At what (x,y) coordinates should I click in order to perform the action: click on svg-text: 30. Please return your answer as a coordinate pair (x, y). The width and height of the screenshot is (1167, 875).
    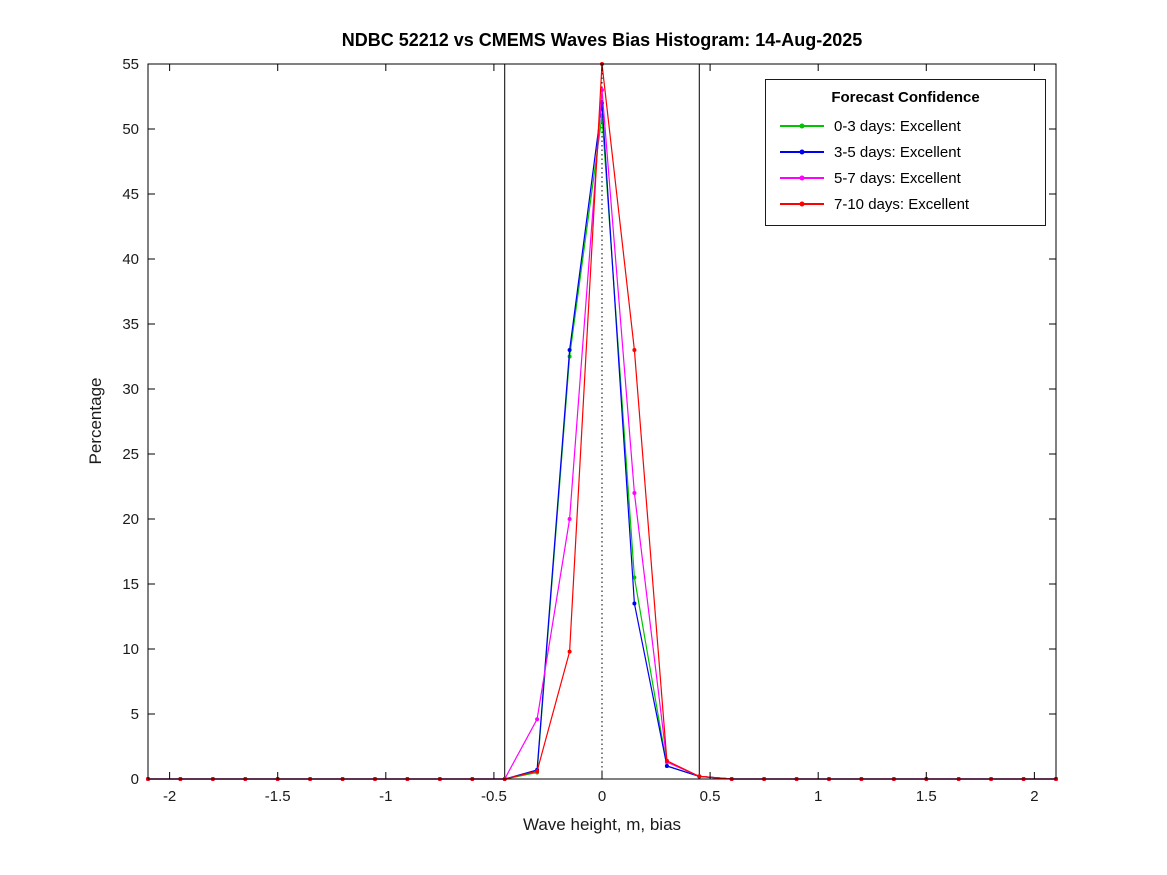
    Looking at the image, I should click on (130, 389).